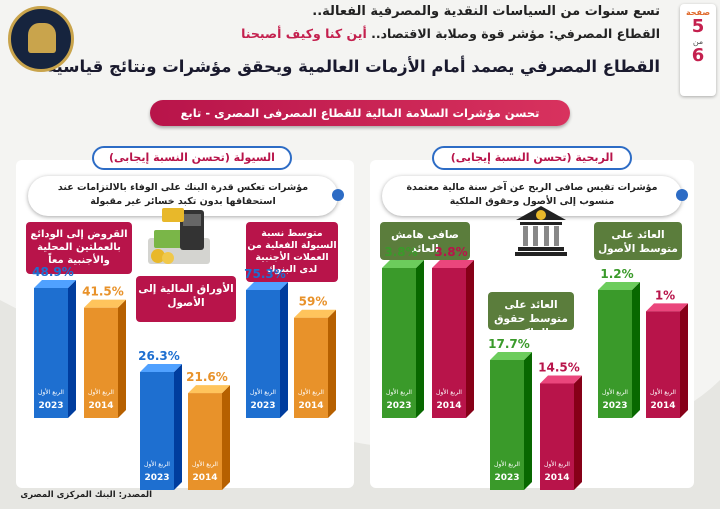 This screenshot has height=509, width=720. I want to click on bar-value-label: 17.7%, so click(509, 344).